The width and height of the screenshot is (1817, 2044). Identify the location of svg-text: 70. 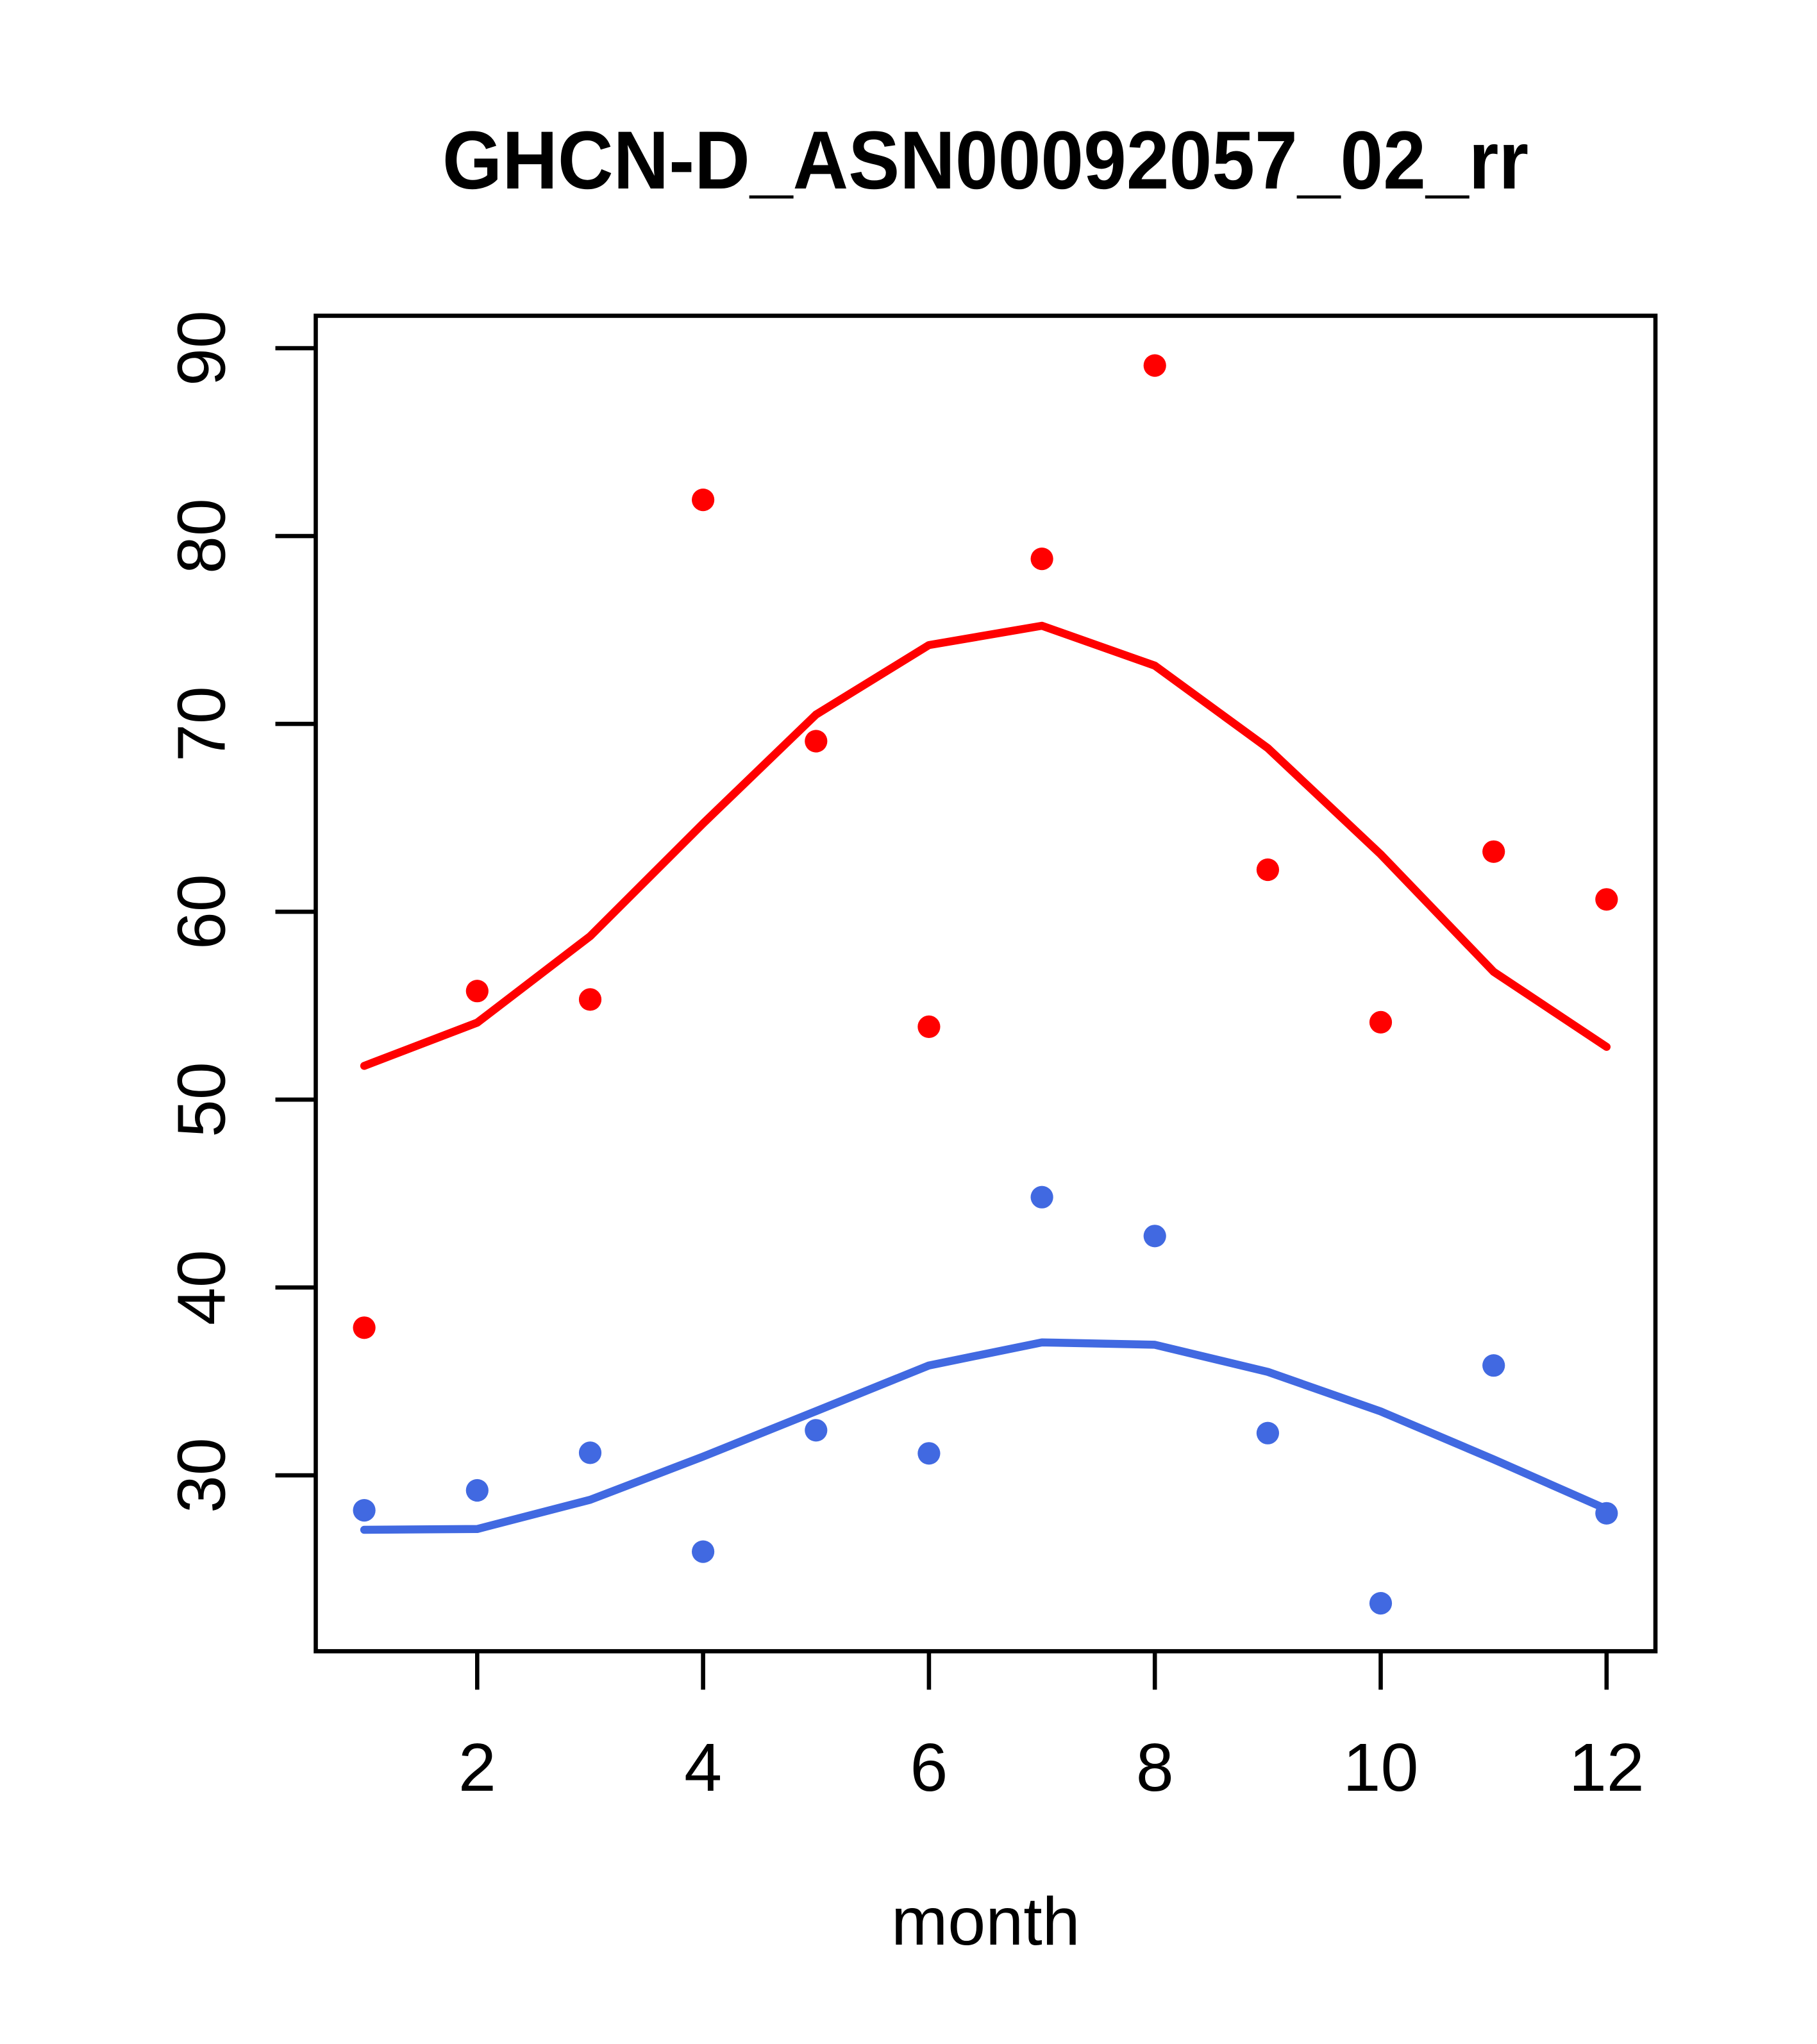
(201, 724).